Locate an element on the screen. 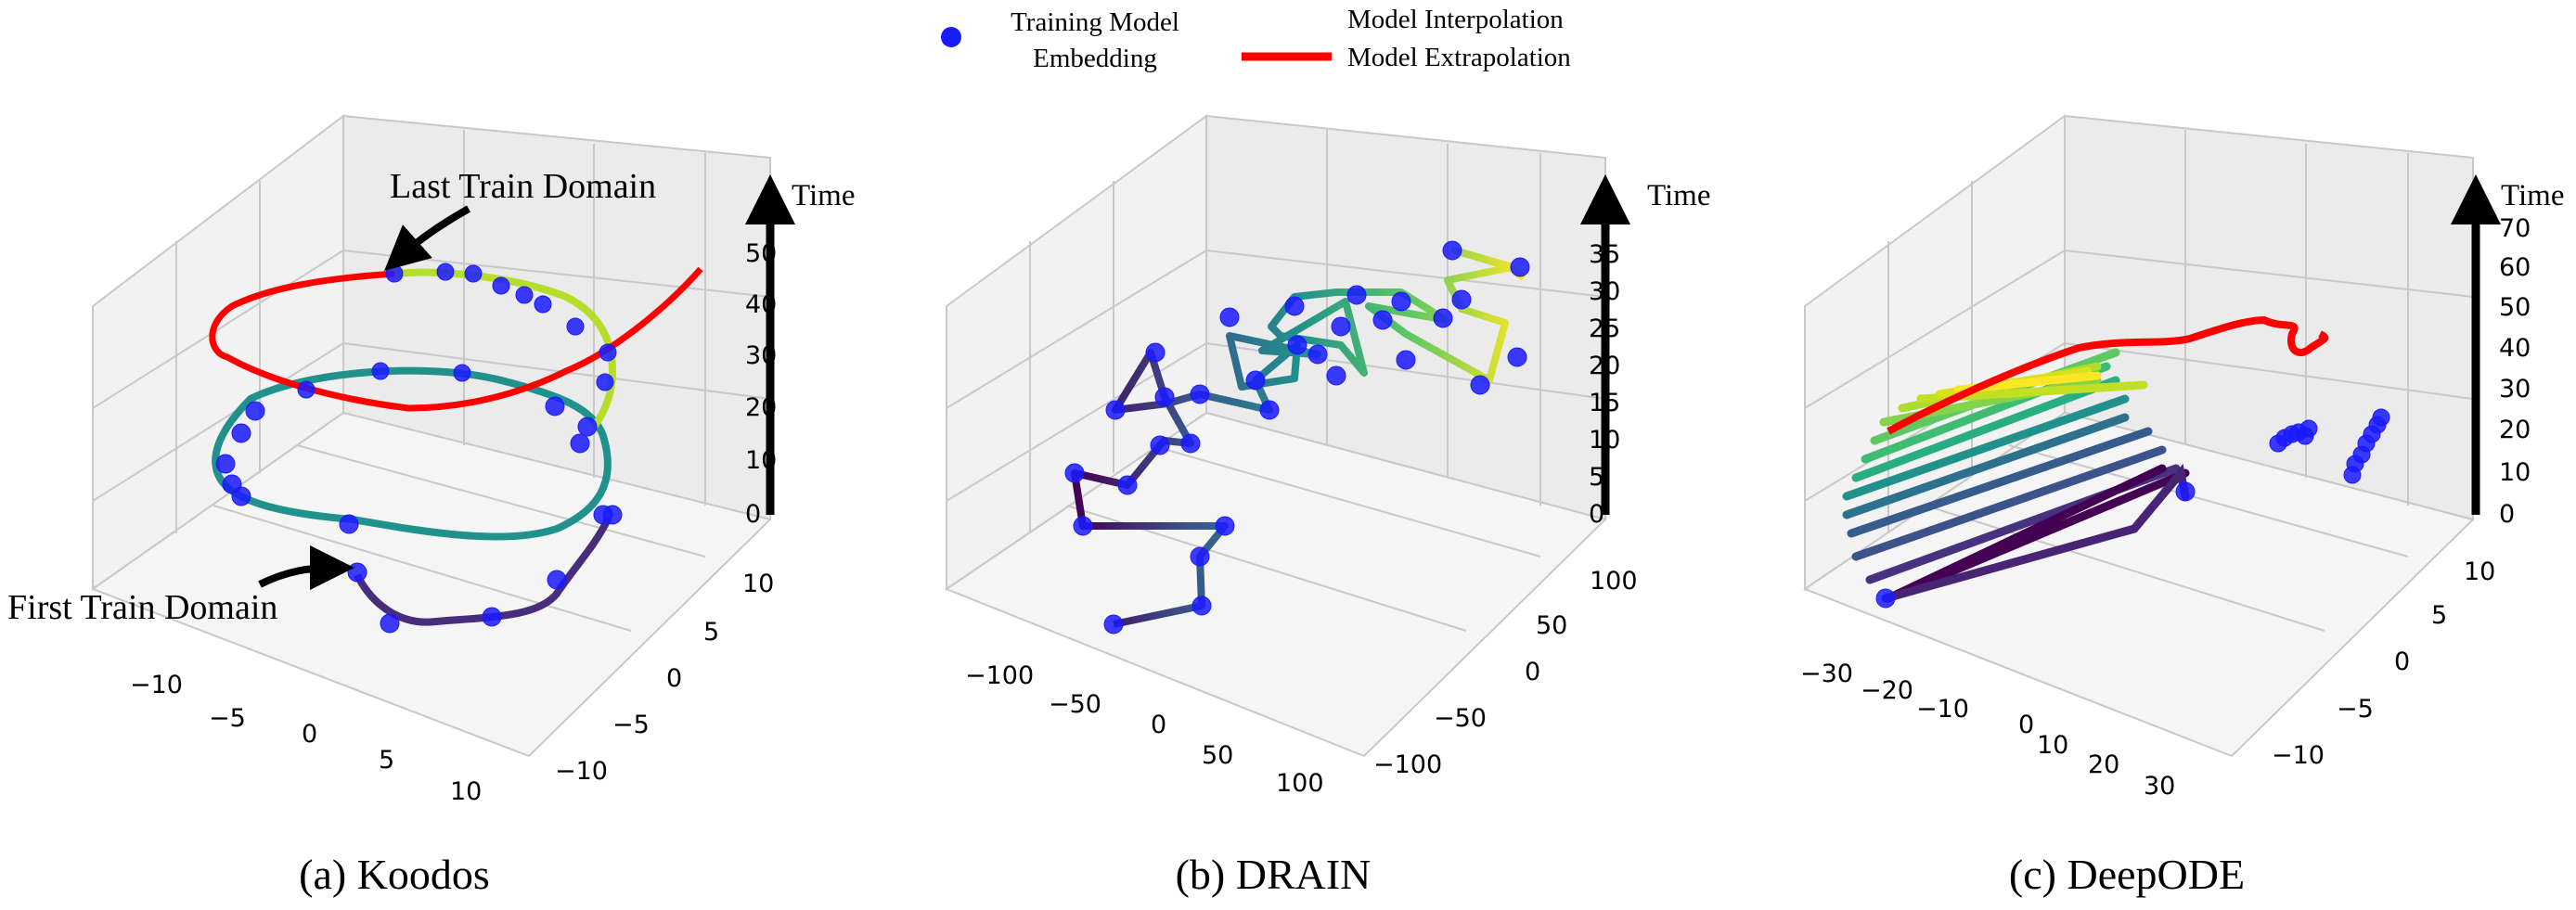 The height and width of the screenshot is (910, 2576). deepode-extrapolation-line is located at coordinates (2108, 375).